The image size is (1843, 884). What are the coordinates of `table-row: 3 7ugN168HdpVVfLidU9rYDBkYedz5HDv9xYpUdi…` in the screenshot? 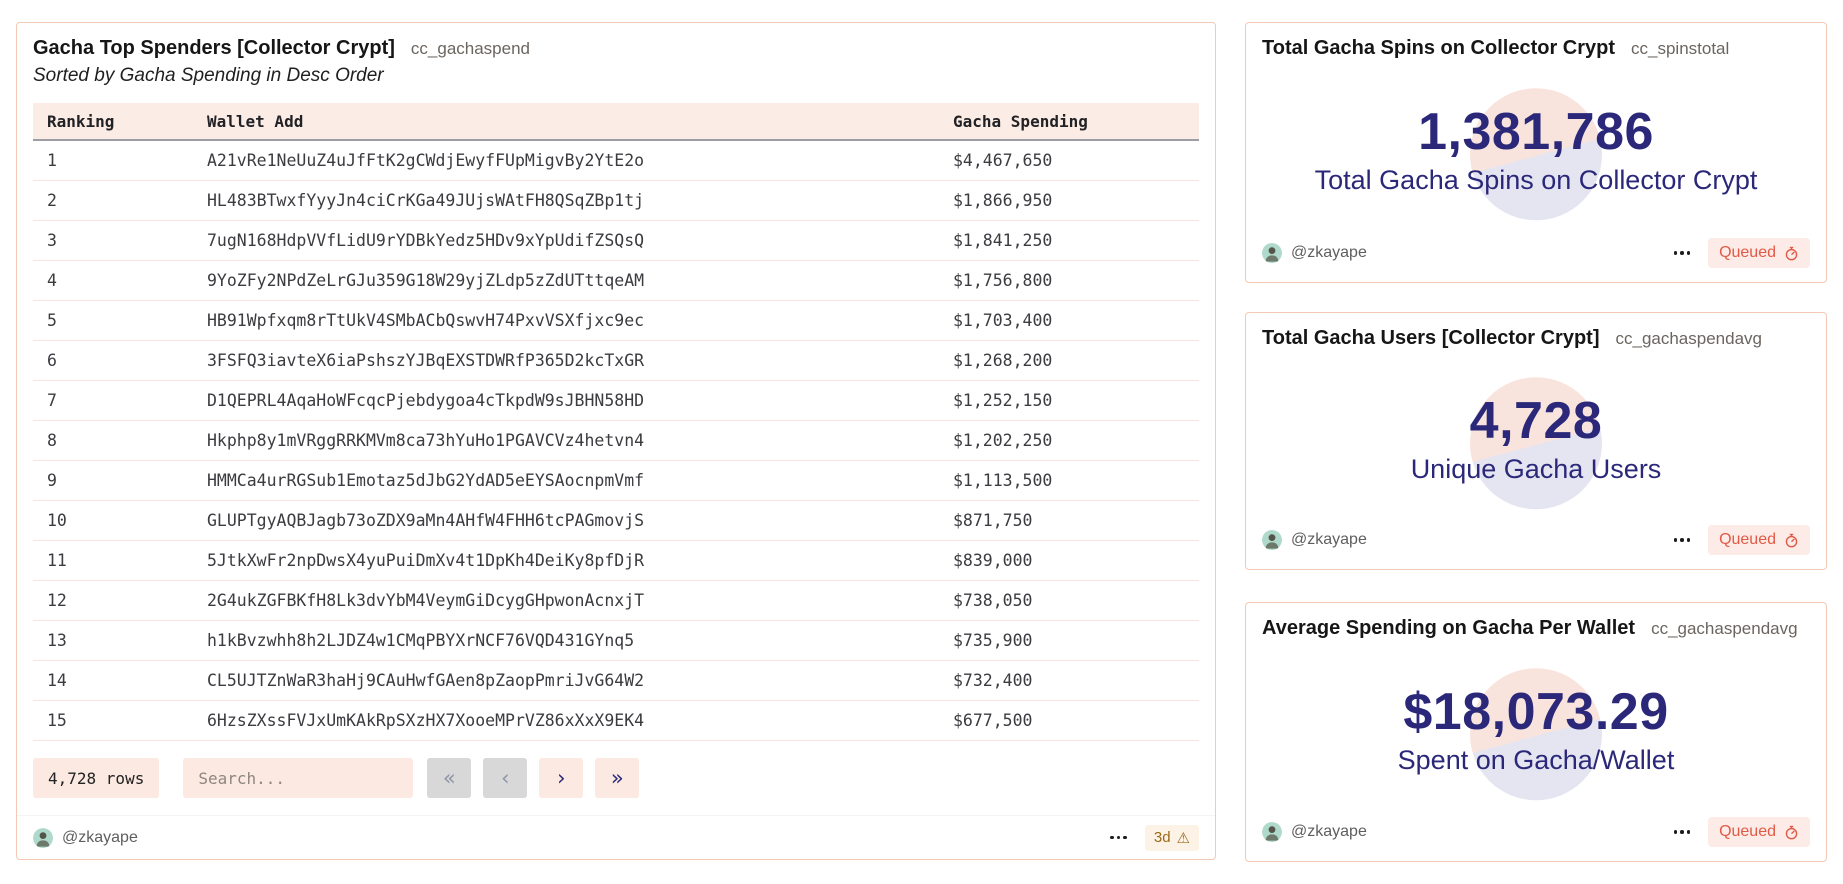 It's located at (616, 241).